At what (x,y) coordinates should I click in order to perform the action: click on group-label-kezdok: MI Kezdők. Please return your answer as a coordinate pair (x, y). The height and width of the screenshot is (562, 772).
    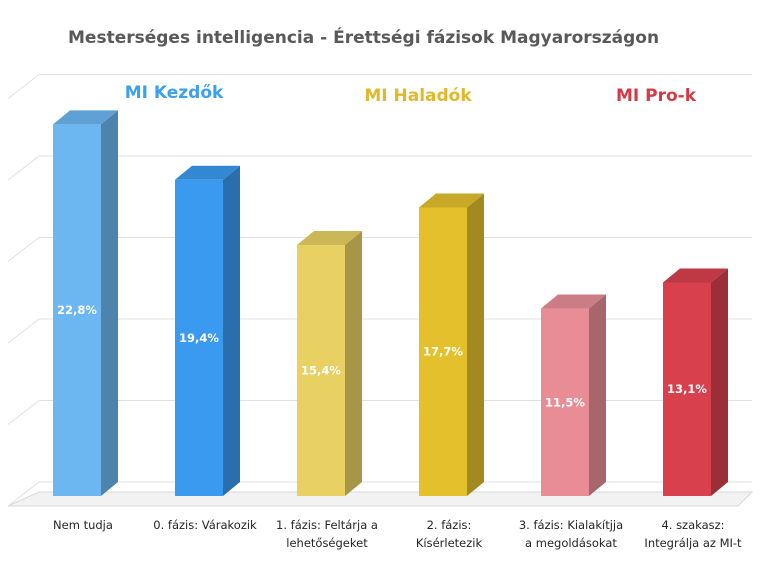
    Looking at the image, I should click on (174, 93).